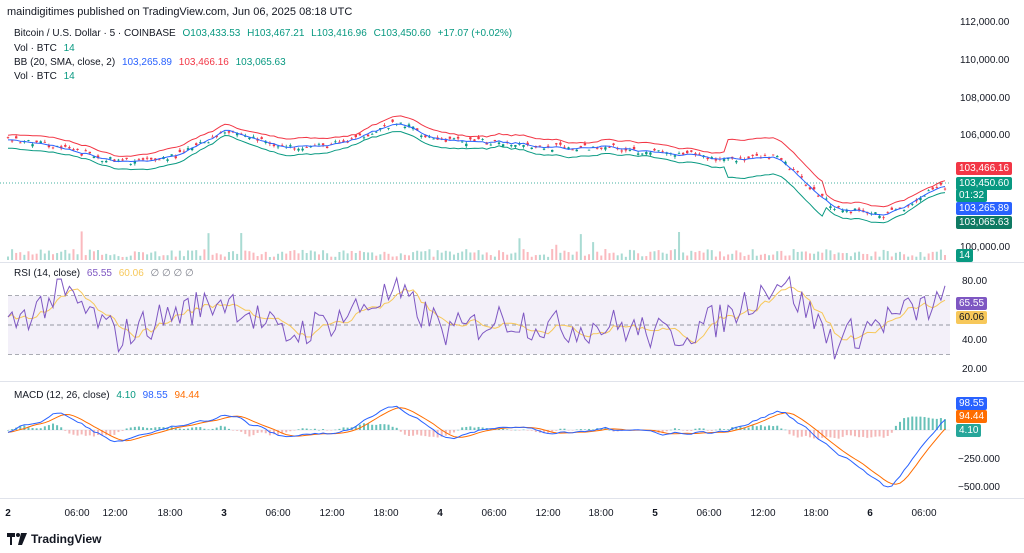  Describe the element at coordinates (512, 381) in the screenshot. I see `pane-divider-macd` at that location.